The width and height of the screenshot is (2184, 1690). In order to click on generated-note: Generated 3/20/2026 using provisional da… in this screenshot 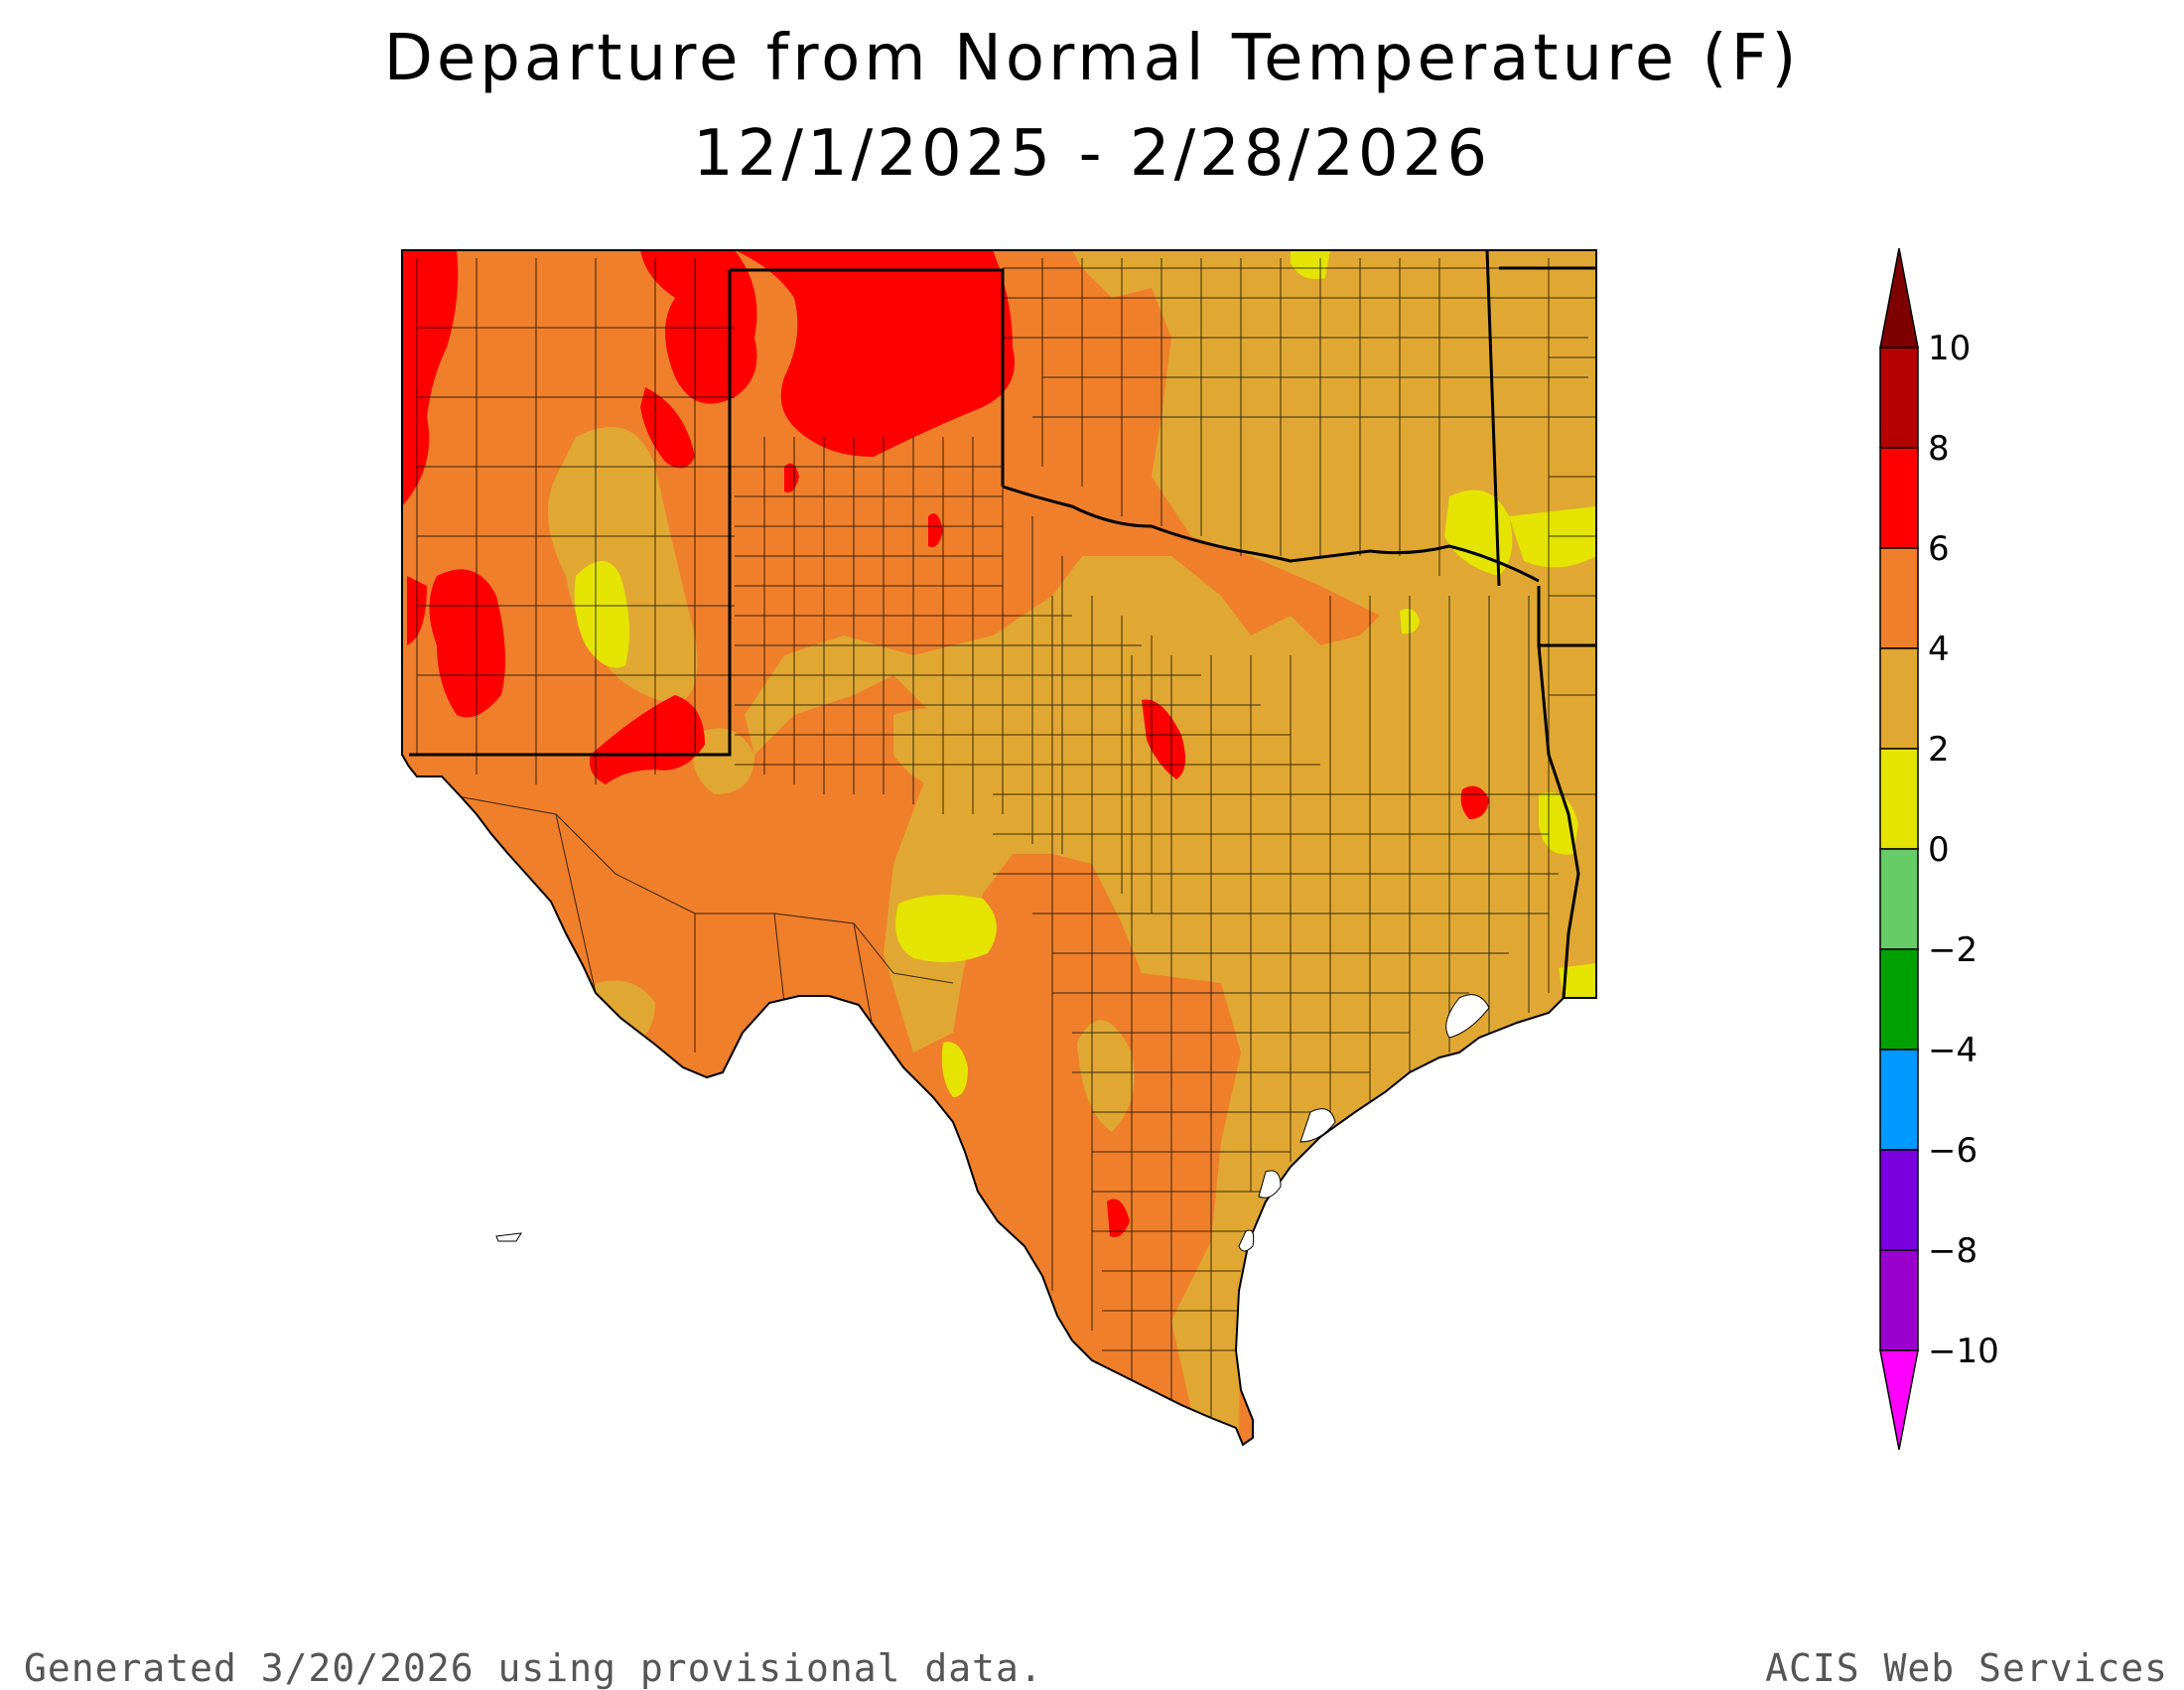, I will do `click(533, 1668)`.